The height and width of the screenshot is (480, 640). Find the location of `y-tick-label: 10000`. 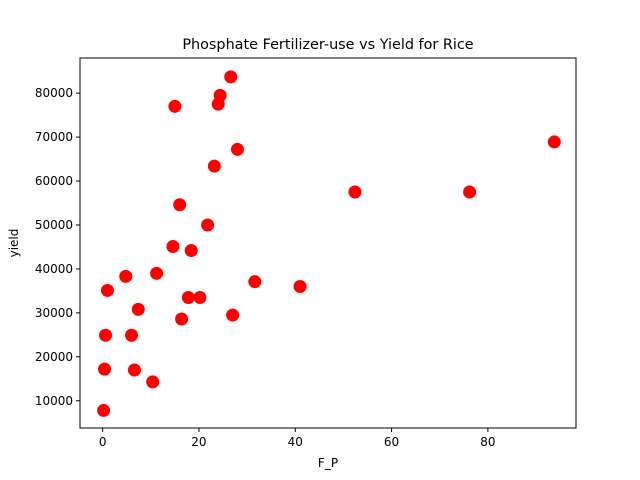

y-tick-label: 10000 is located at coordinates (54, 401).